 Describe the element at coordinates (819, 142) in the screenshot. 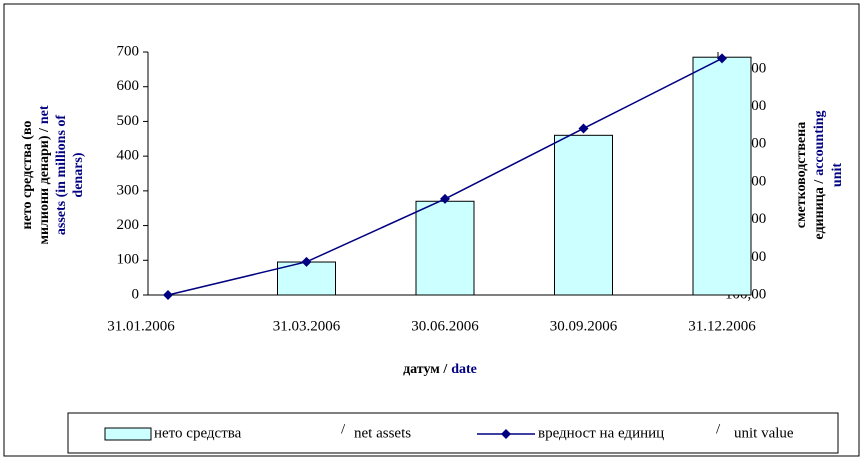

I see `y2-axis-label-part: accounting` at that location.